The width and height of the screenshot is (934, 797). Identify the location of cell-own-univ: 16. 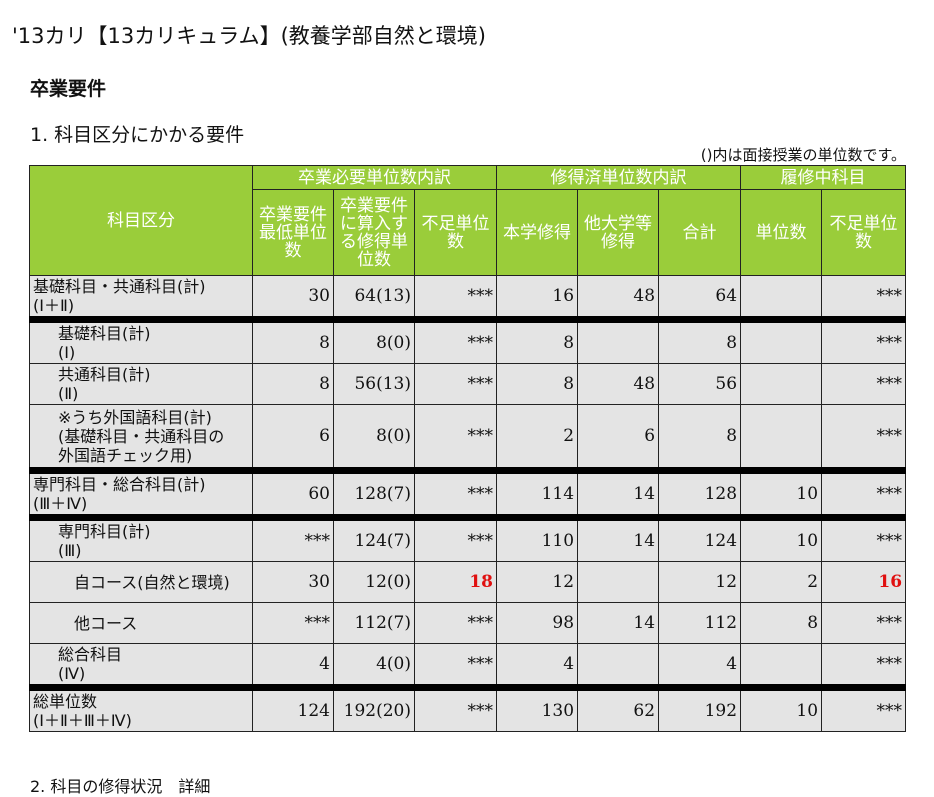
(537, 297).